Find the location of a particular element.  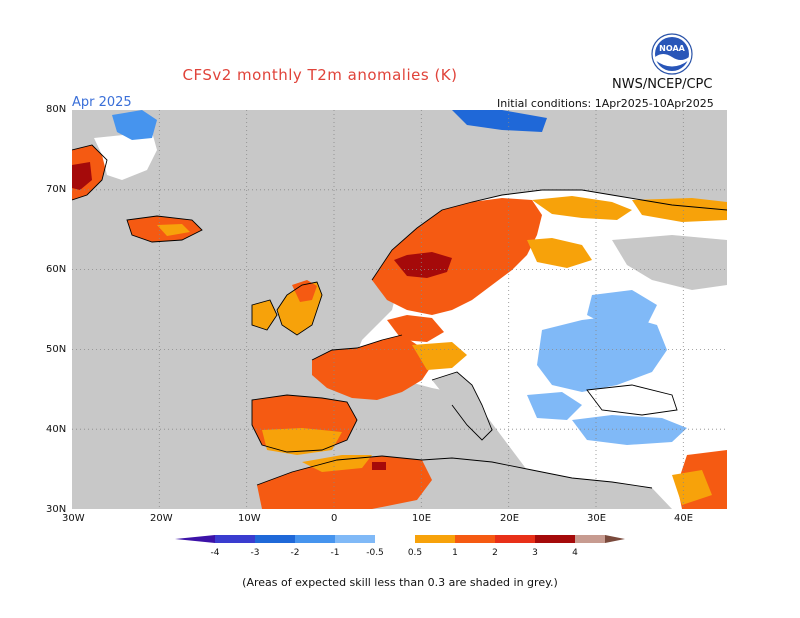

ireland is located at coordinates (264, 315).